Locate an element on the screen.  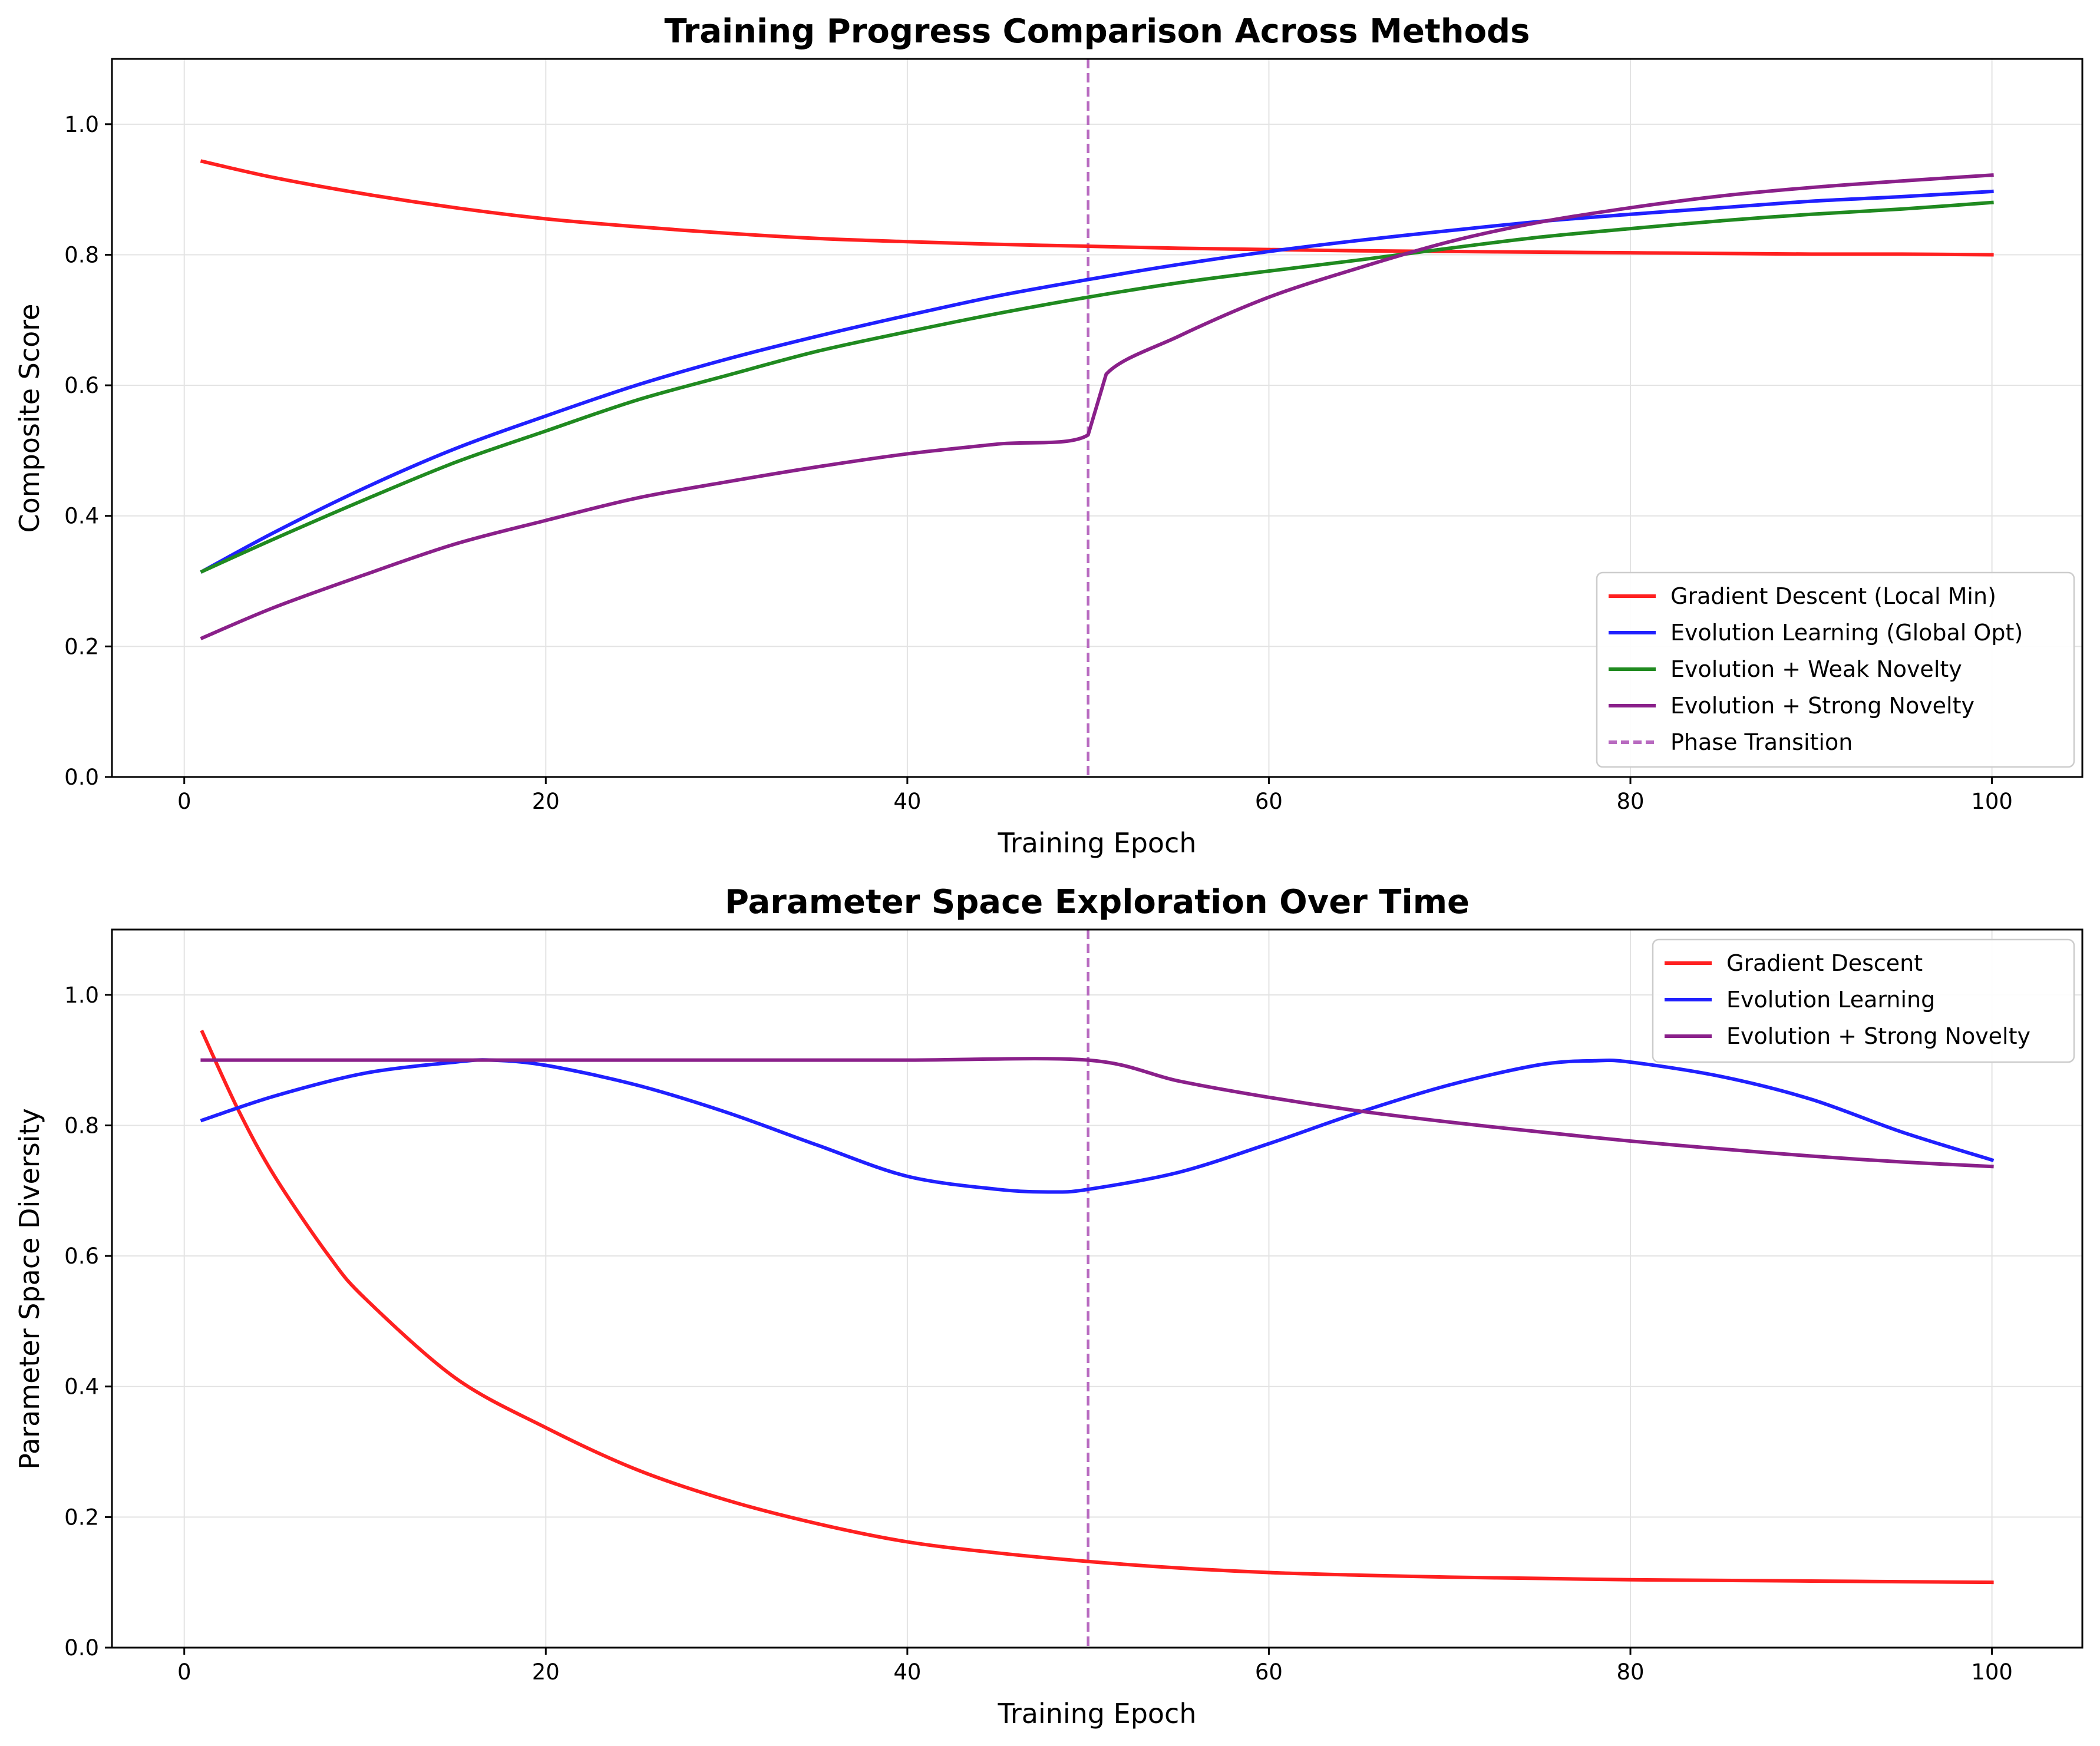
legend-entry-label: Gradient Descent (Local Min) is located at coordinates (1833, 596).